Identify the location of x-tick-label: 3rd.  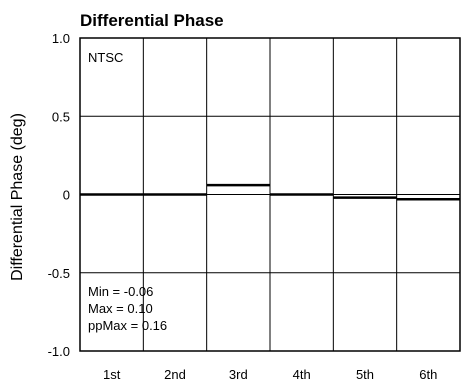
(238, 374).